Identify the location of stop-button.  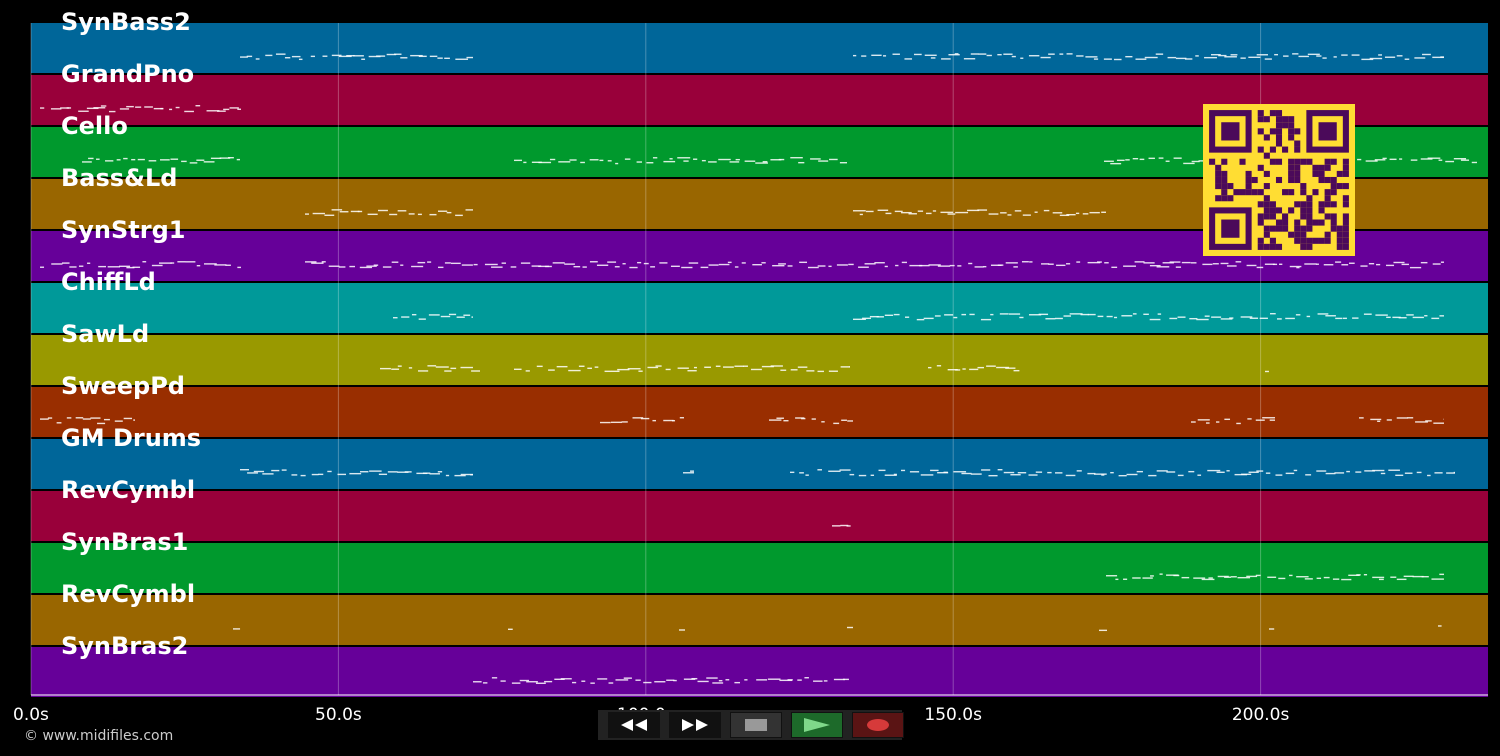
(756, 725).